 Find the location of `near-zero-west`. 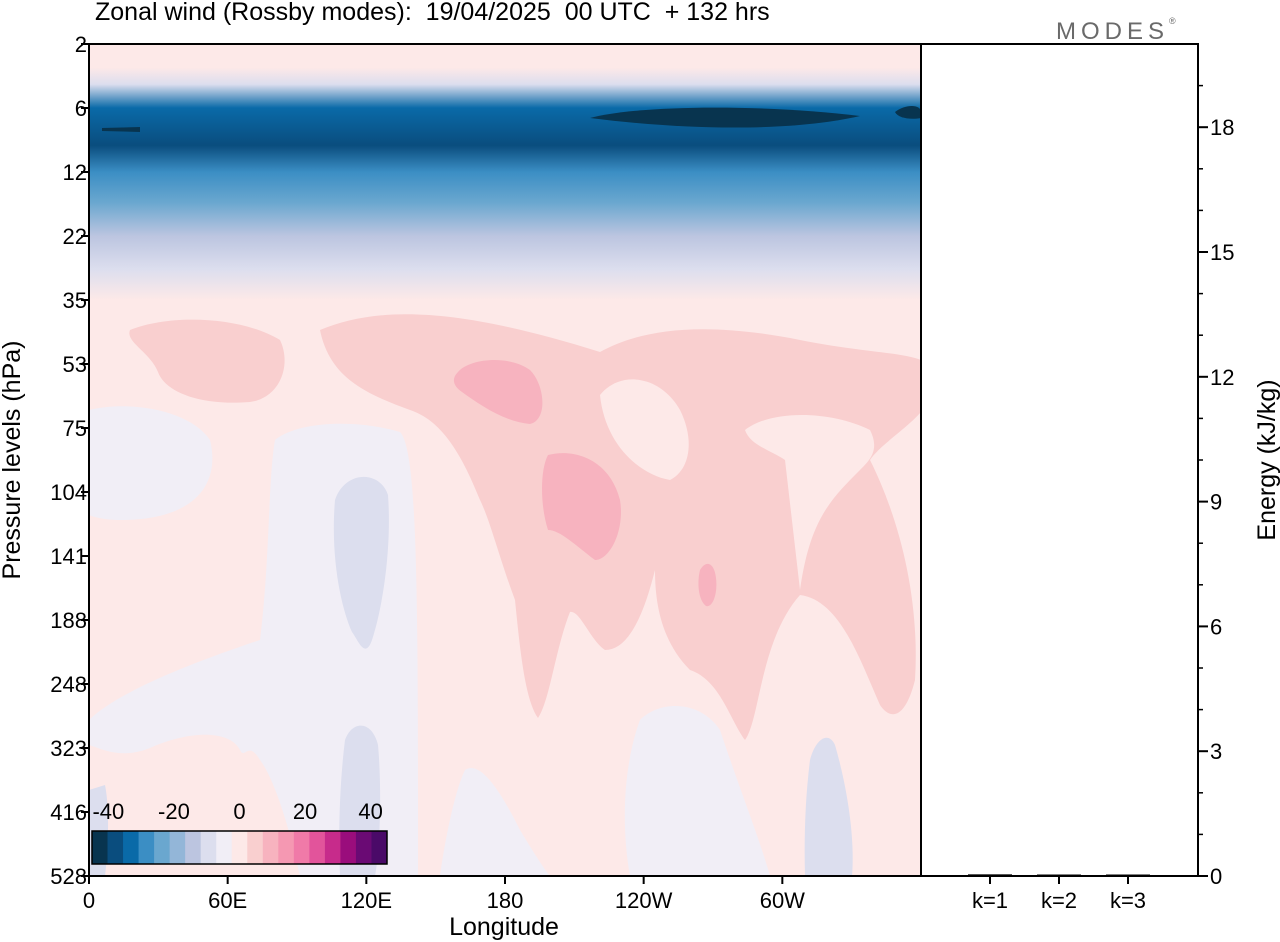

near-zero-west is located at coordinates (151, 463).